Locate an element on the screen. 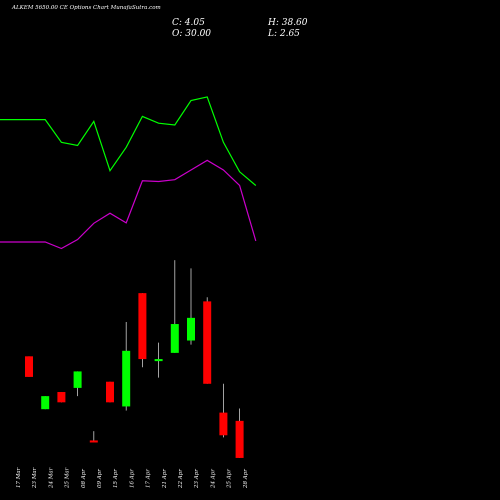 The height and width of the screenshot is (500, 500). date-label: 17 Apr is located at coordinates (149, 478).